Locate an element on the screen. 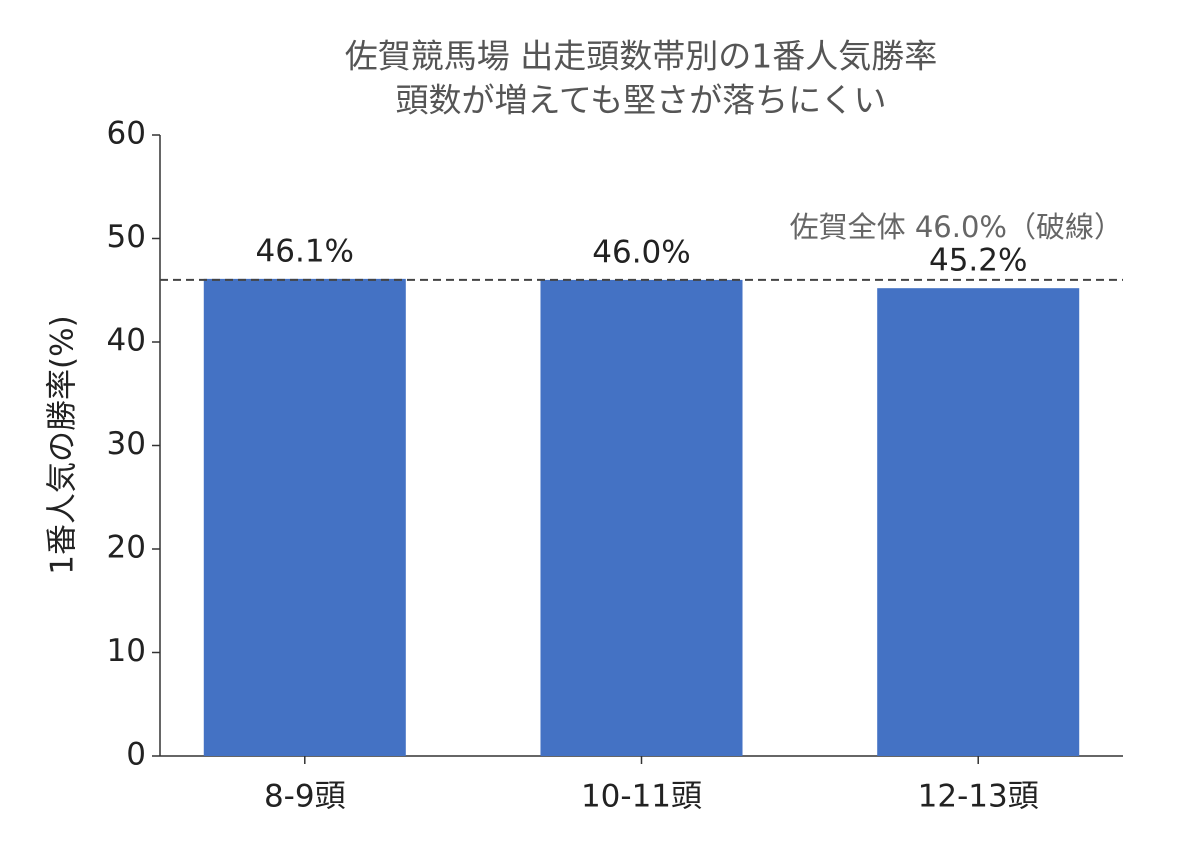  value-label: 46.1% is located at coordinates (305, 251).